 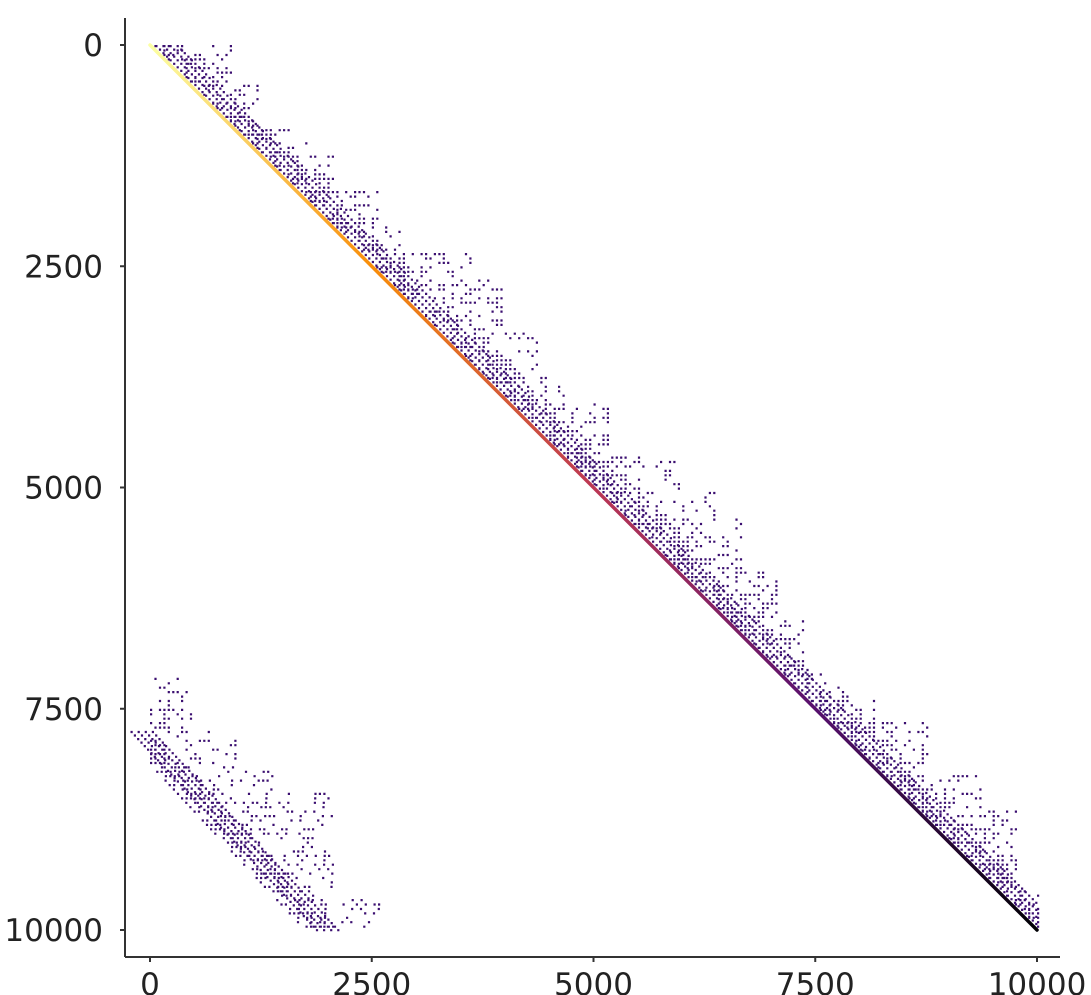 What do you see at coordinates (371, 981) in the screenshot?
I see `x-tick-label: 2500` at bounding box center [371, 981].